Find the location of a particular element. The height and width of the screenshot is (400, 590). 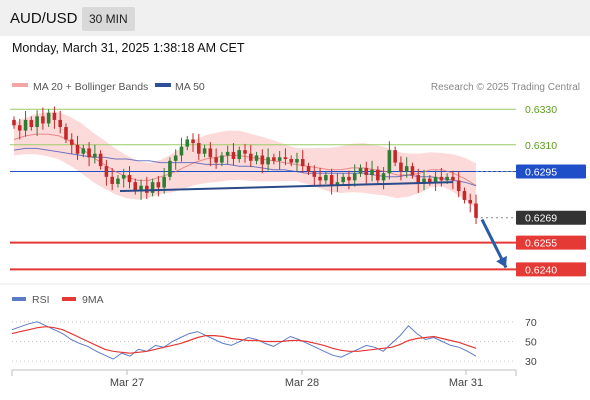

level-labels: 0.6330 0.6310 0.6295 0.6269 0.6255 0.6240 is located at coordinates (551, 190).